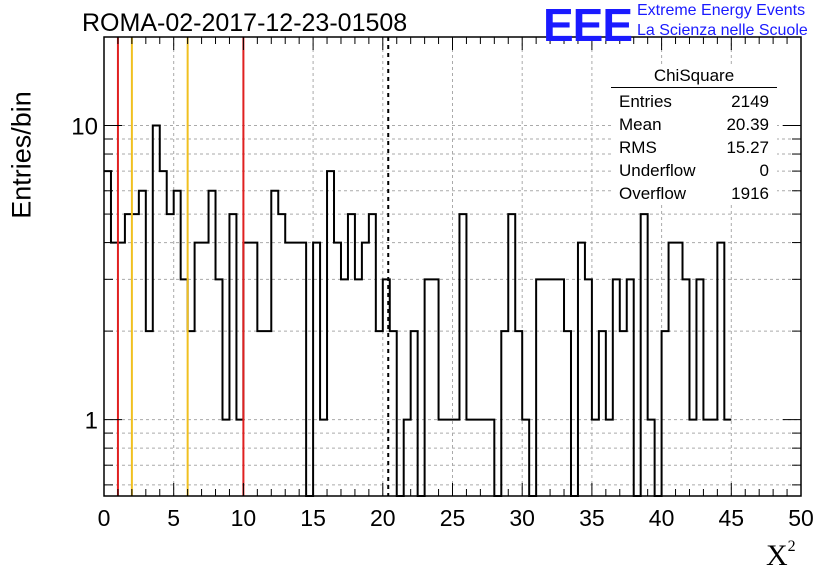  Describe the element at coordinates (722, 30) in the screenshot. I see `logo-line-2: La Scienza nelle Scuole` at that location.